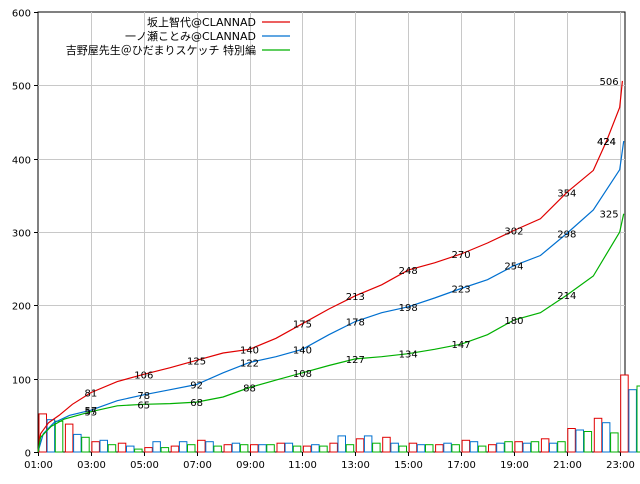 The width and height of the screenshot is (640, 484). I want to click on series-value-label: 270, so click(461, 255).